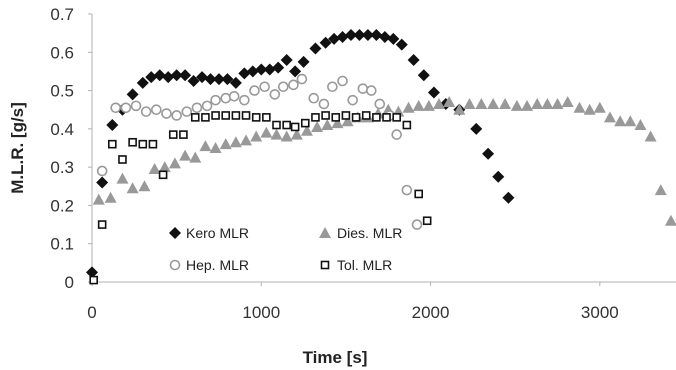 This screenshot has width=676, height=370. What do you see at coordinates (217, 265) in the screenshot?
I see `legend-label-hep: Hep. MLR` at bounding box center [217, 265].